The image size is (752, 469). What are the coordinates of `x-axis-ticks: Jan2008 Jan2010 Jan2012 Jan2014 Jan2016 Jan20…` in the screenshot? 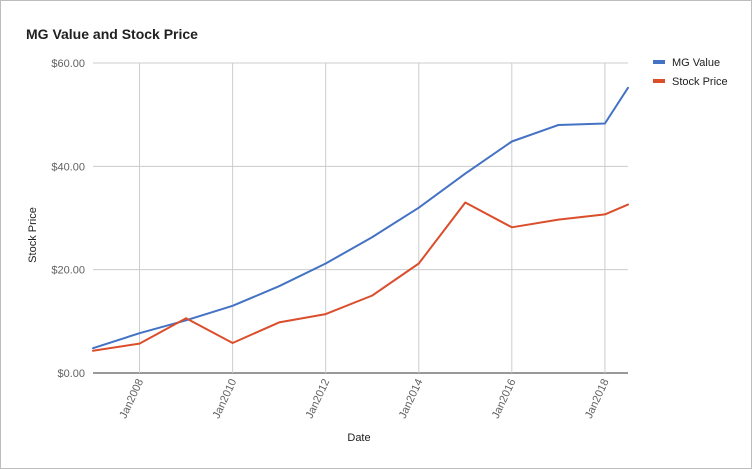 It's located at (365, 398).